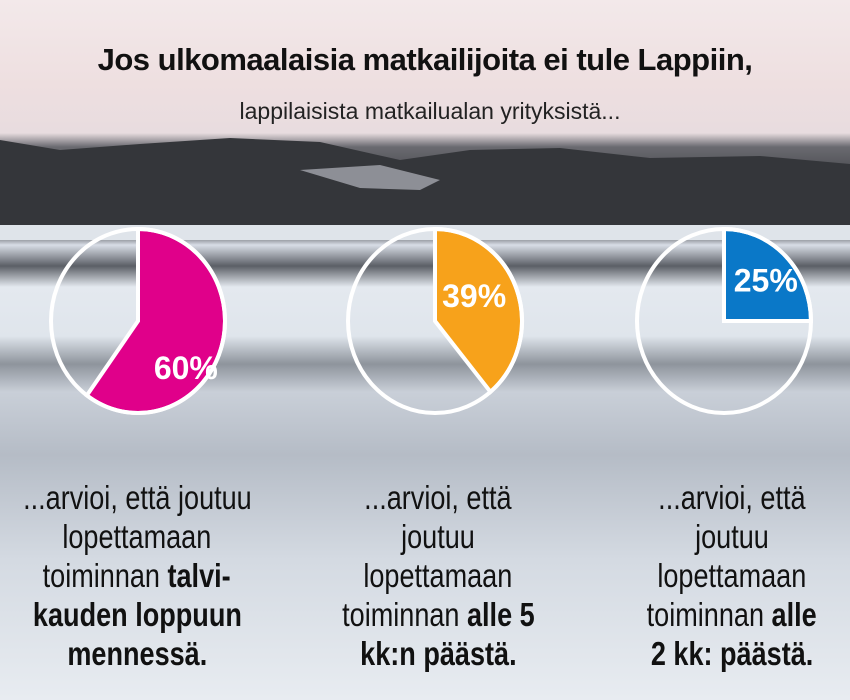 The image size is (850, 700). What do you see at coordinates (137, 497) in the screenshot?
I see `caption-text: ...arvioi, että joutuu` at bounding box center [137, 497].